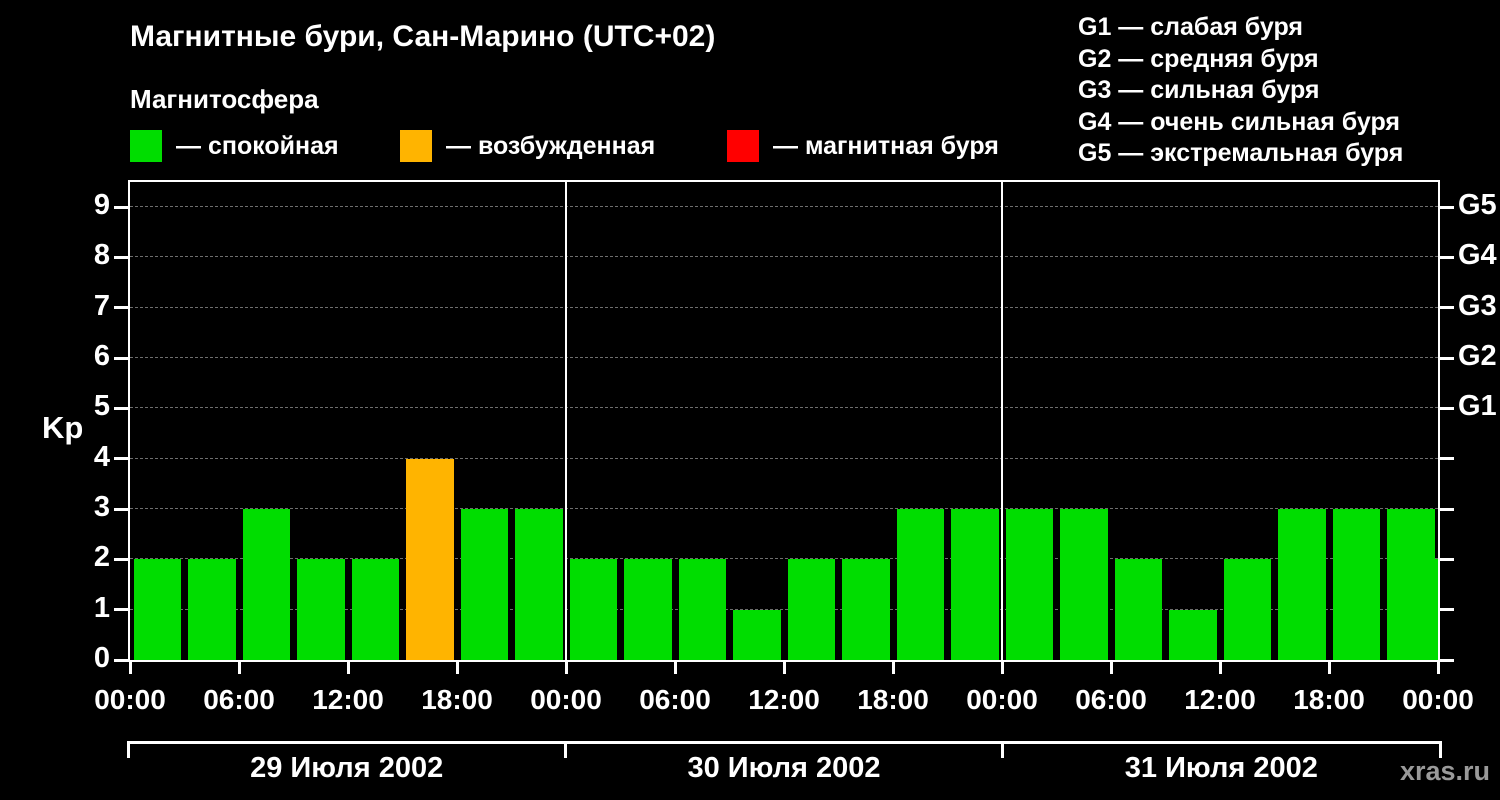 Image resolution: width=1500 pixels, height=800 pixels. What do you see at coordinates (1477, 205) in the screenshot?
I see `g-axis-label: G5` at bounding box center [1477, 205].